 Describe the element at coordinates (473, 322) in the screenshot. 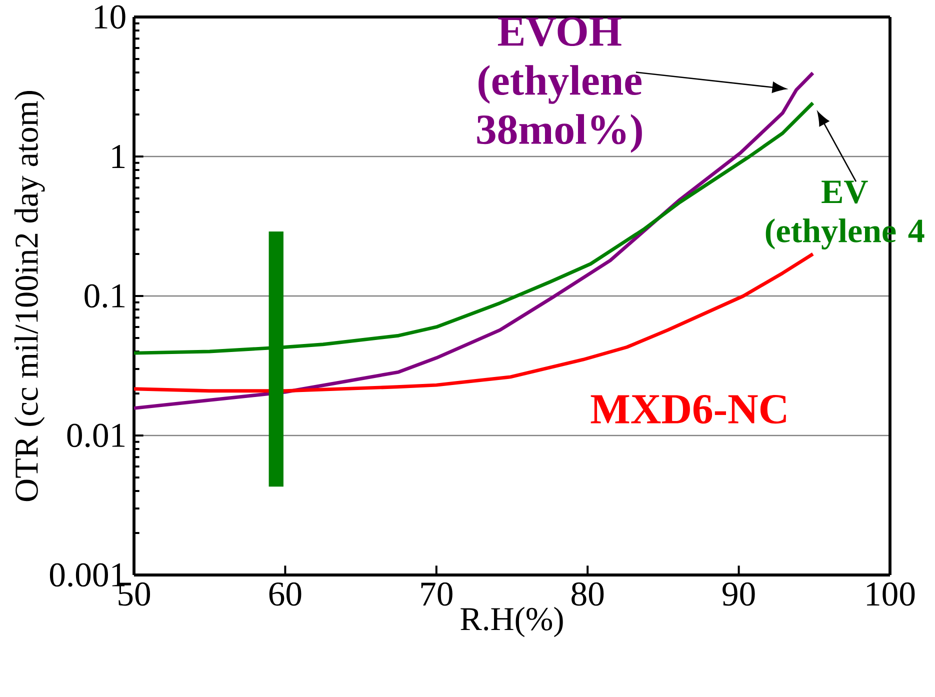

I see `line-series` at that location.